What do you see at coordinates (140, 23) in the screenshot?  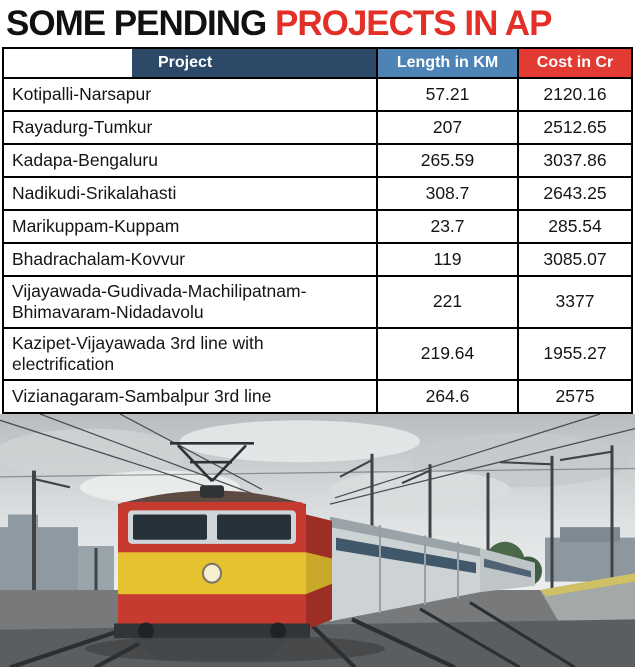 I see `headline-part-1: SOME PENDING` at bounding box center [140, 23].